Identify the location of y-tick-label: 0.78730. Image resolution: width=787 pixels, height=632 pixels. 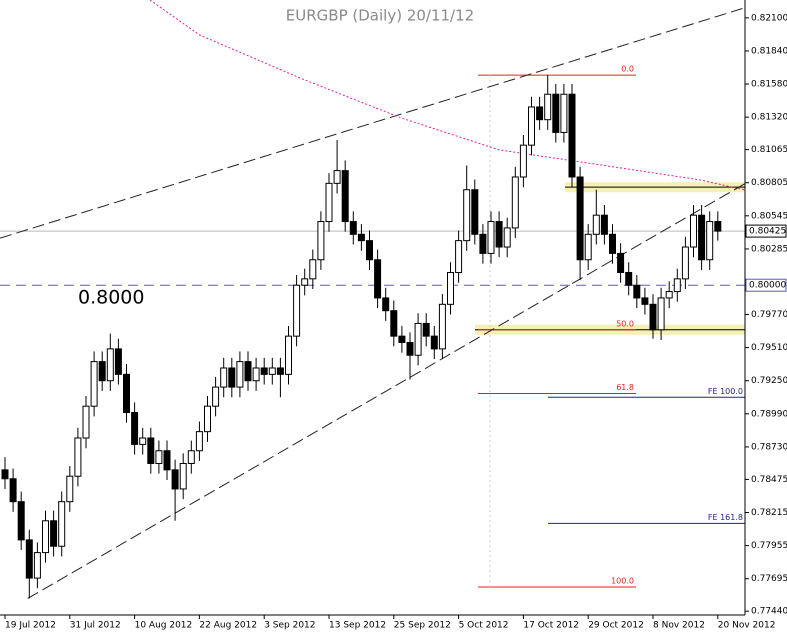
(769, 447).